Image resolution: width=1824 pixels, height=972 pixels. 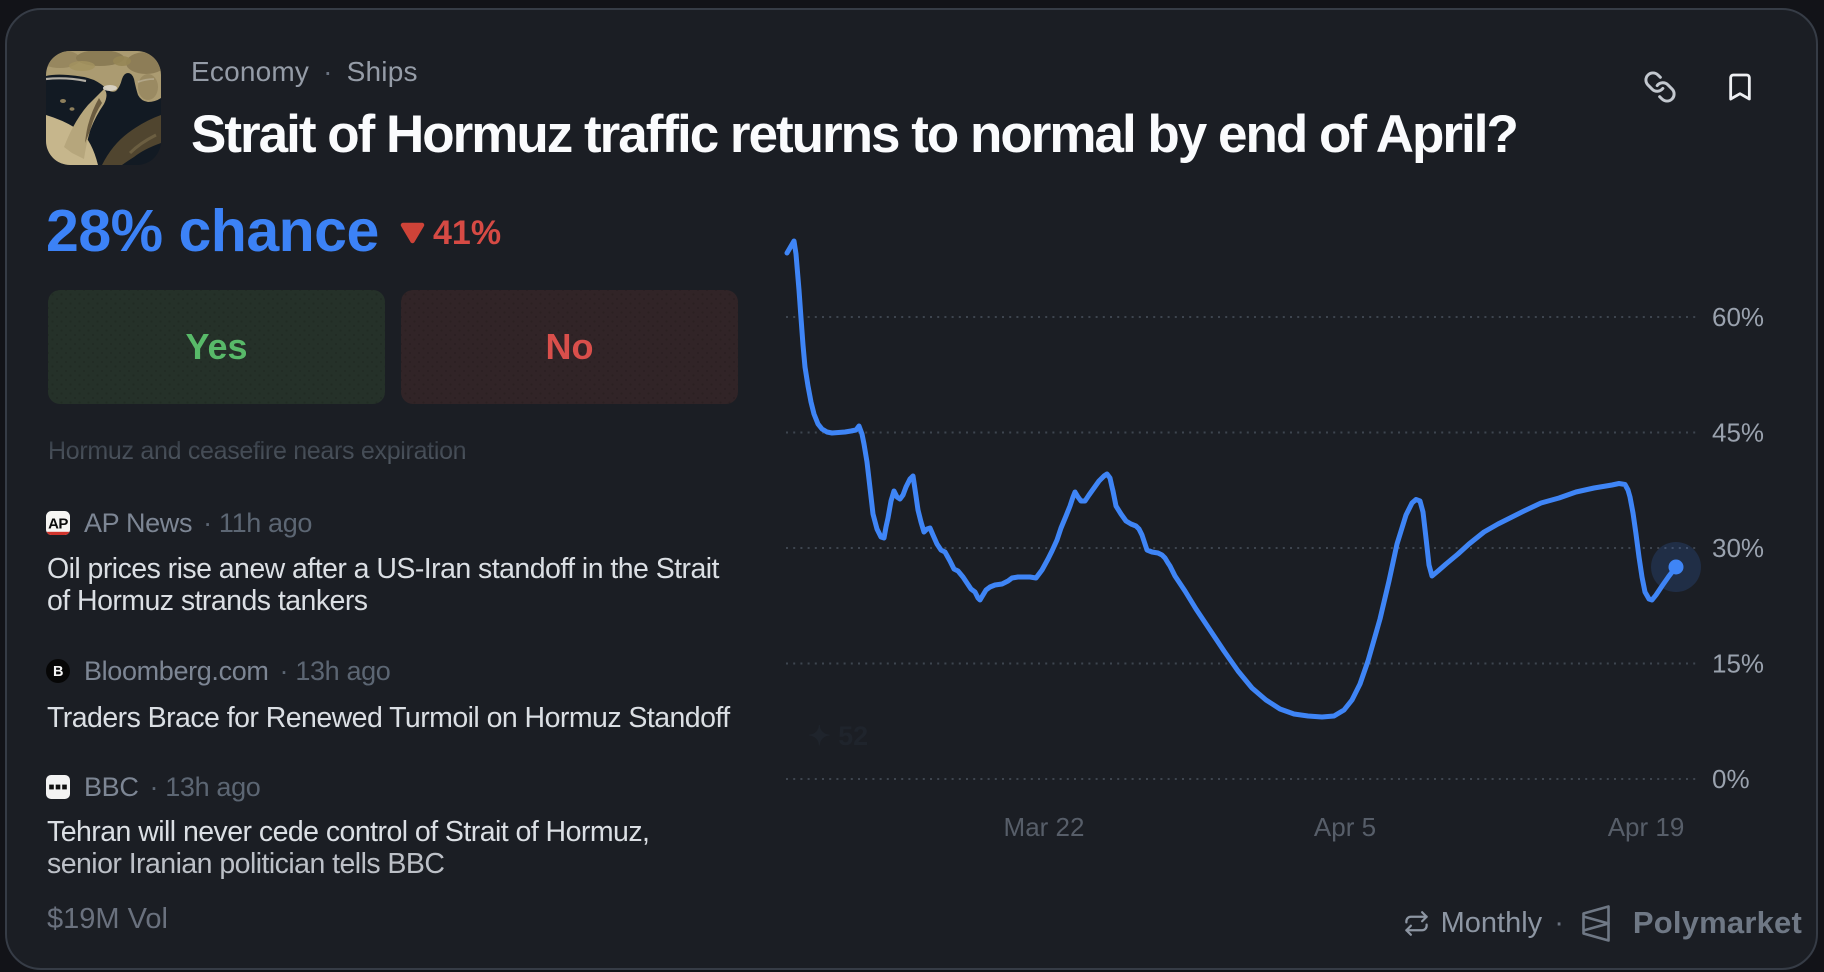 I want to click on svg-text: Apr 19, so click(x=1646, y=827).